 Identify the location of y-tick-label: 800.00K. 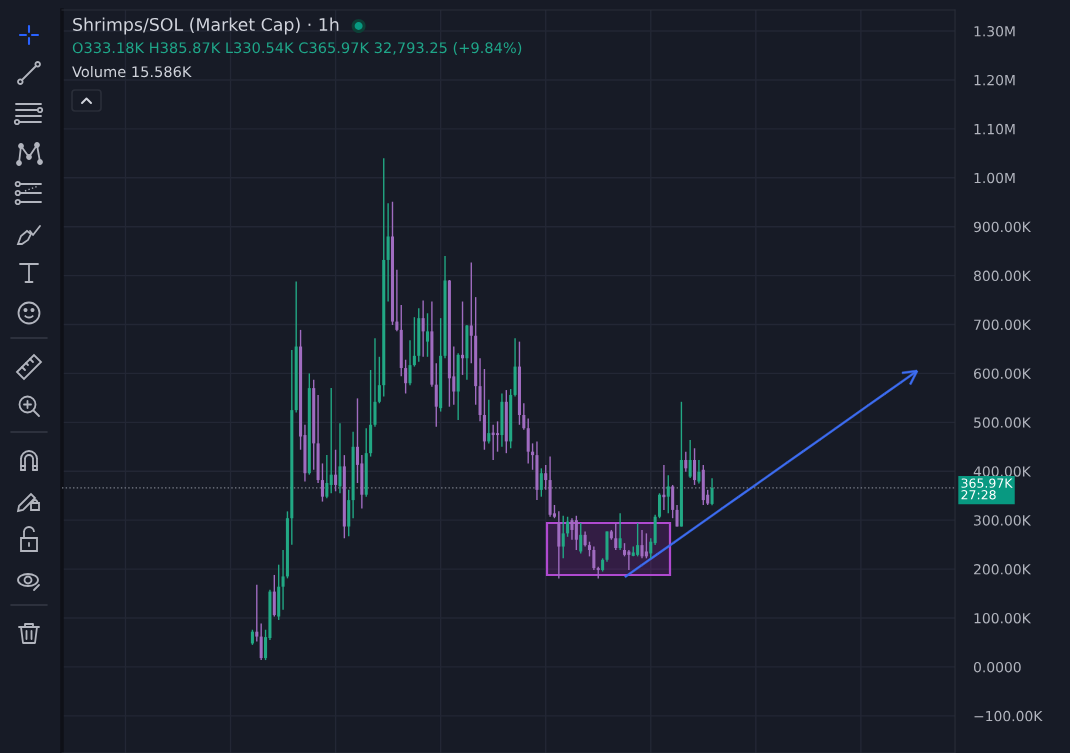
(1003, 276).